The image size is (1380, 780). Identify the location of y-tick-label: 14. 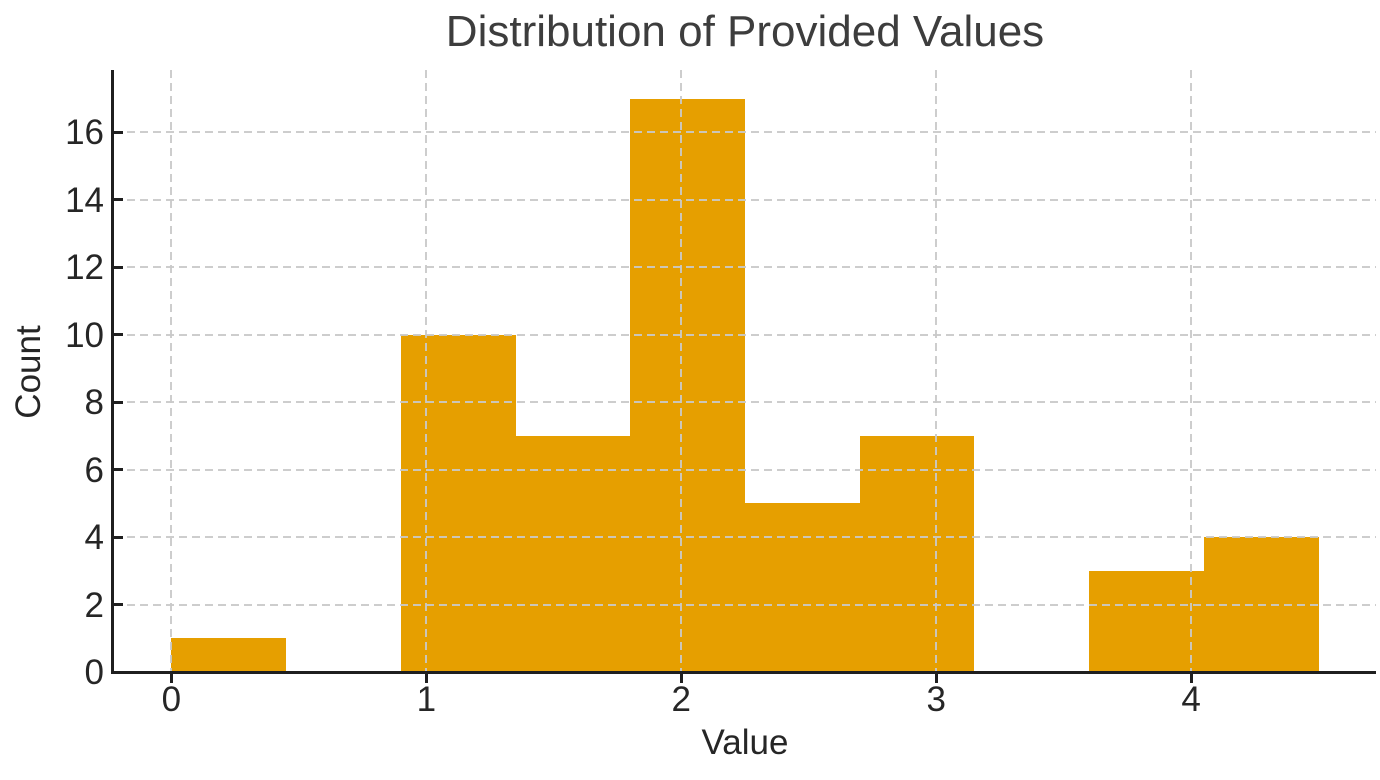
(84, 200).